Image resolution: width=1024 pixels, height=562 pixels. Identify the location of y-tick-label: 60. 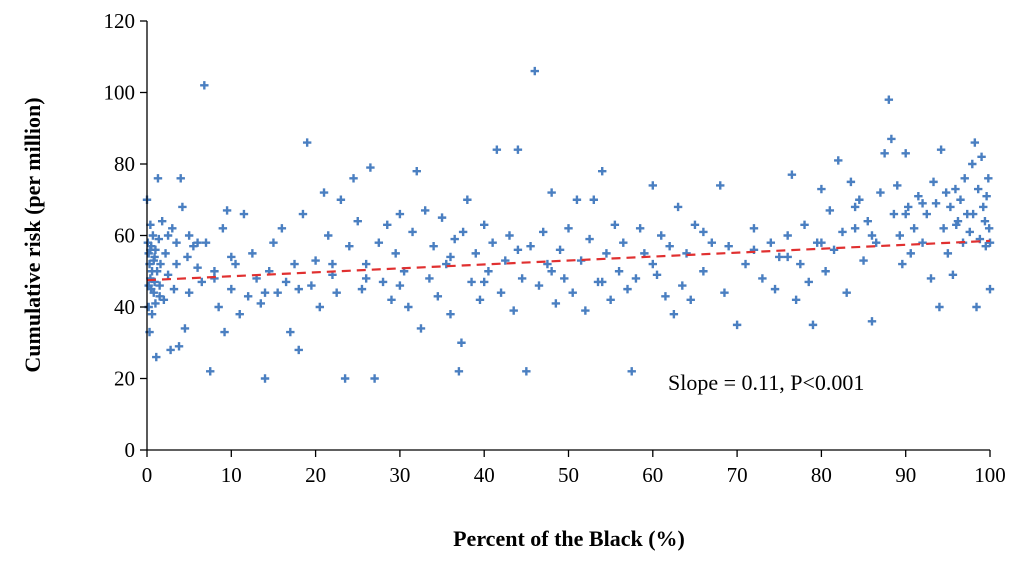
(124, 236).